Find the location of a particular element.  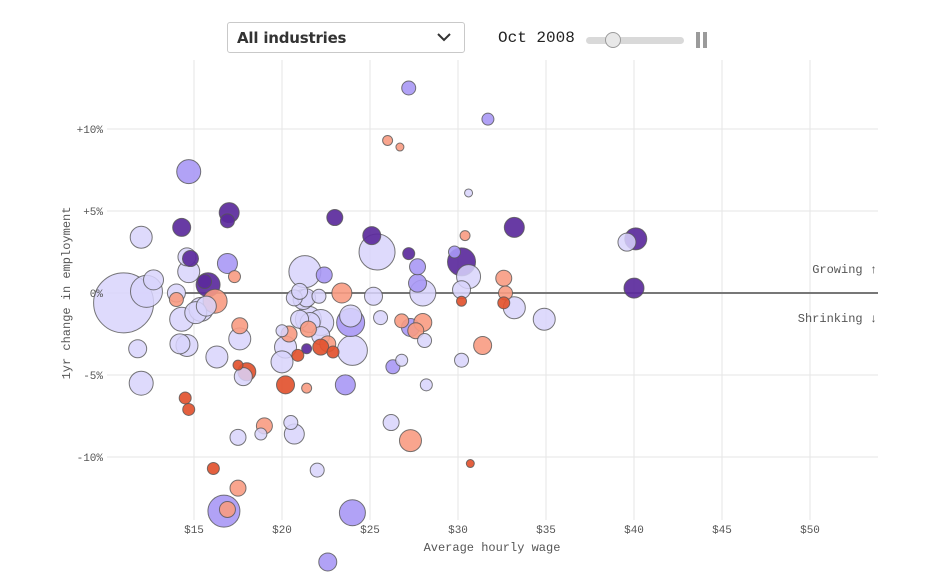

x-tick-label: $25 is located at coordinates (370, 531).